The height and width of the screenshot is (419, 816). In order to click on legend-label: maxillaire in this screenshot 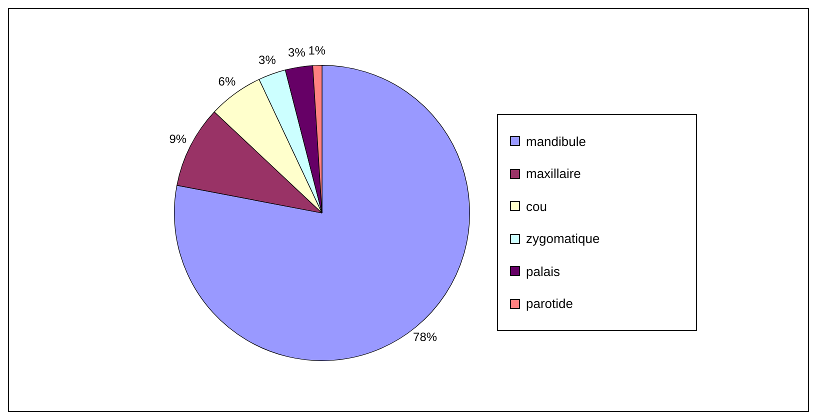, I will do `click(553, 174)`.